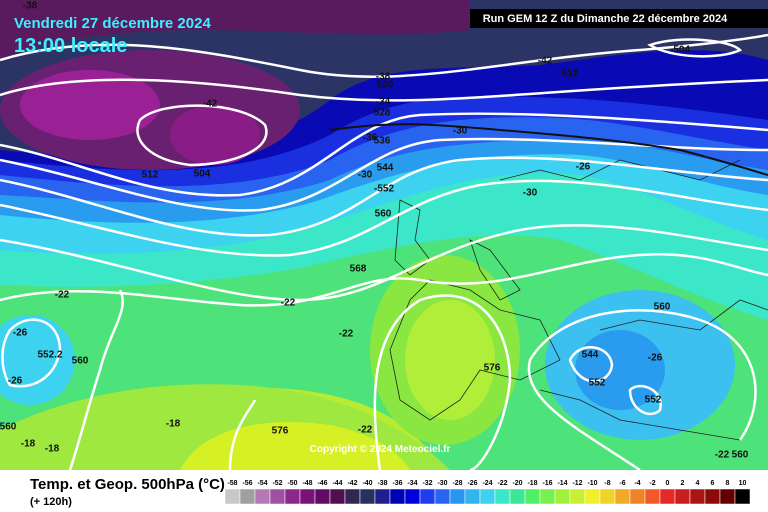 This screenshot has height=512, width=768. I want to click on contour-label: 536, so click(382, 141).